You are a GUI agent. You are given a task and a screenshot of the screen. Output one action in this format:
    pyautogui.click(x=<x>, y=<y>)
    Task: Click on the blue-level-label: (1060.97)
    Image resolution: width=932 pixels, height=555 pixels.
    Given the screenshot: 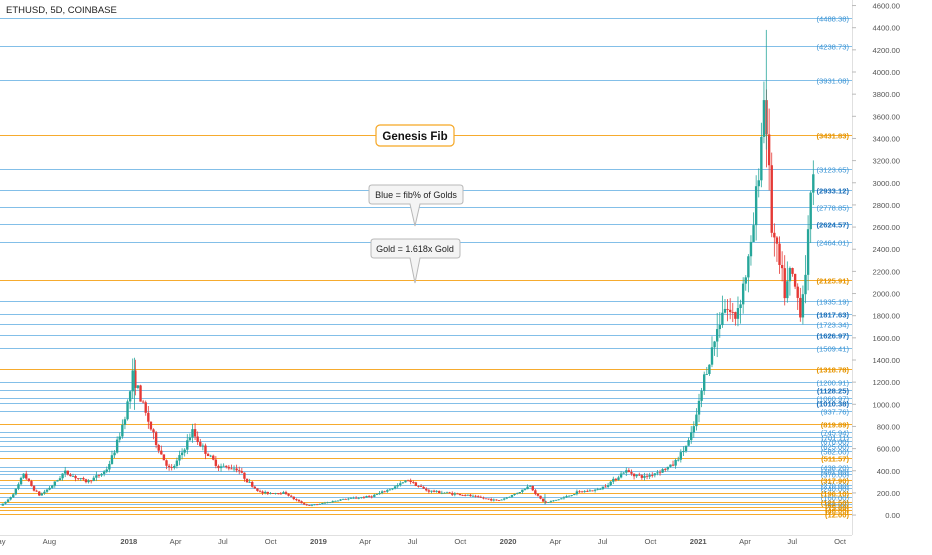 What is the action you would take?
    pyautogui.click(x=832, y=399)
    